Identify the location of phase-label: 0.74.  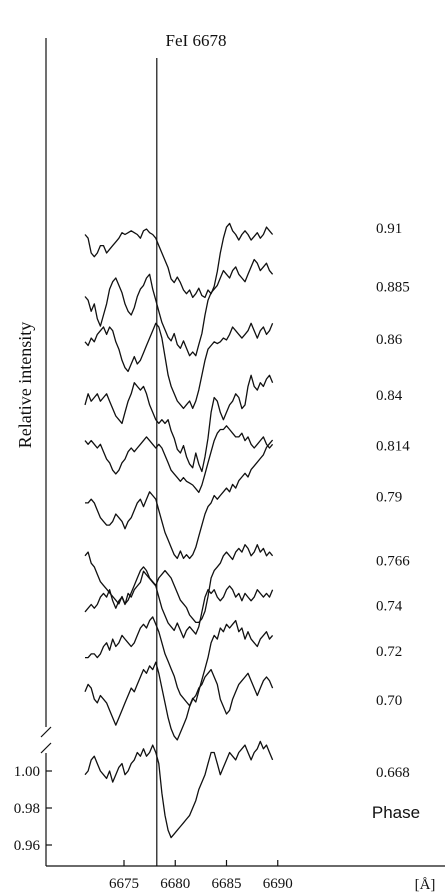
(389, 607).